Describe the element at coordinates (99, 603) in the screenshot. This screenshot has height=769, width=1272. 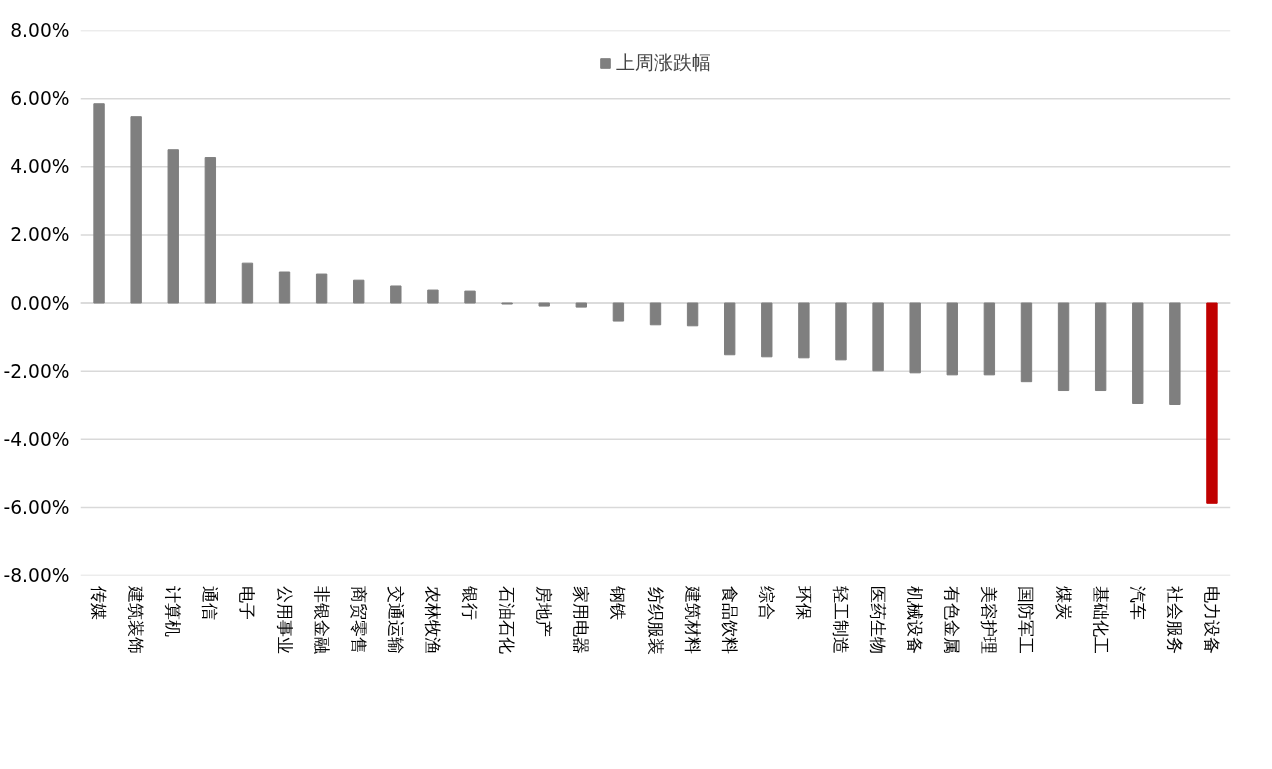
I see `x-tick-label: 传媒` at that location.